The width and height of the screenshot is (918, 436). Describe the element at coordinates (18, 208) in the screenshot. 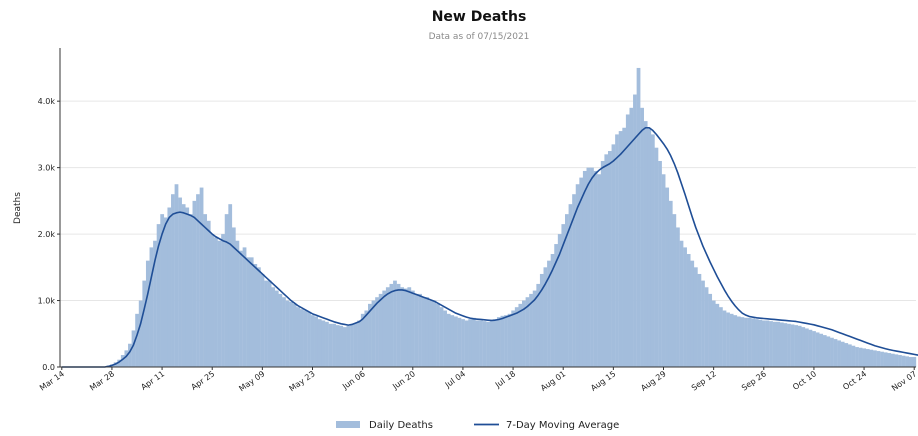

I see `y-axis-label: Deaths` at that location.